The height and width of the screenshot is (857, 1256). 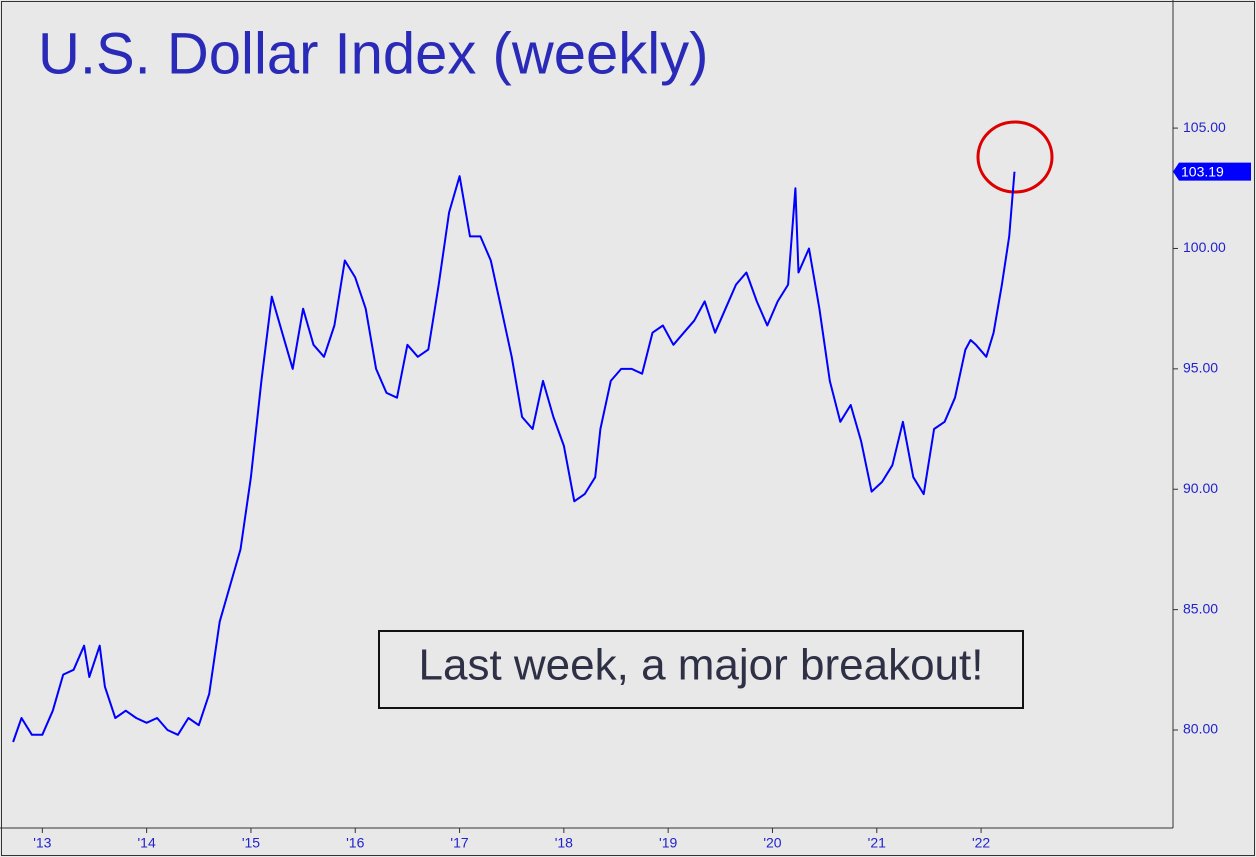 What do you see at coordinates (1200, 608) in the screenshot?
I see `y-tick-label: 85.00` at bounding box center [1200, 608].